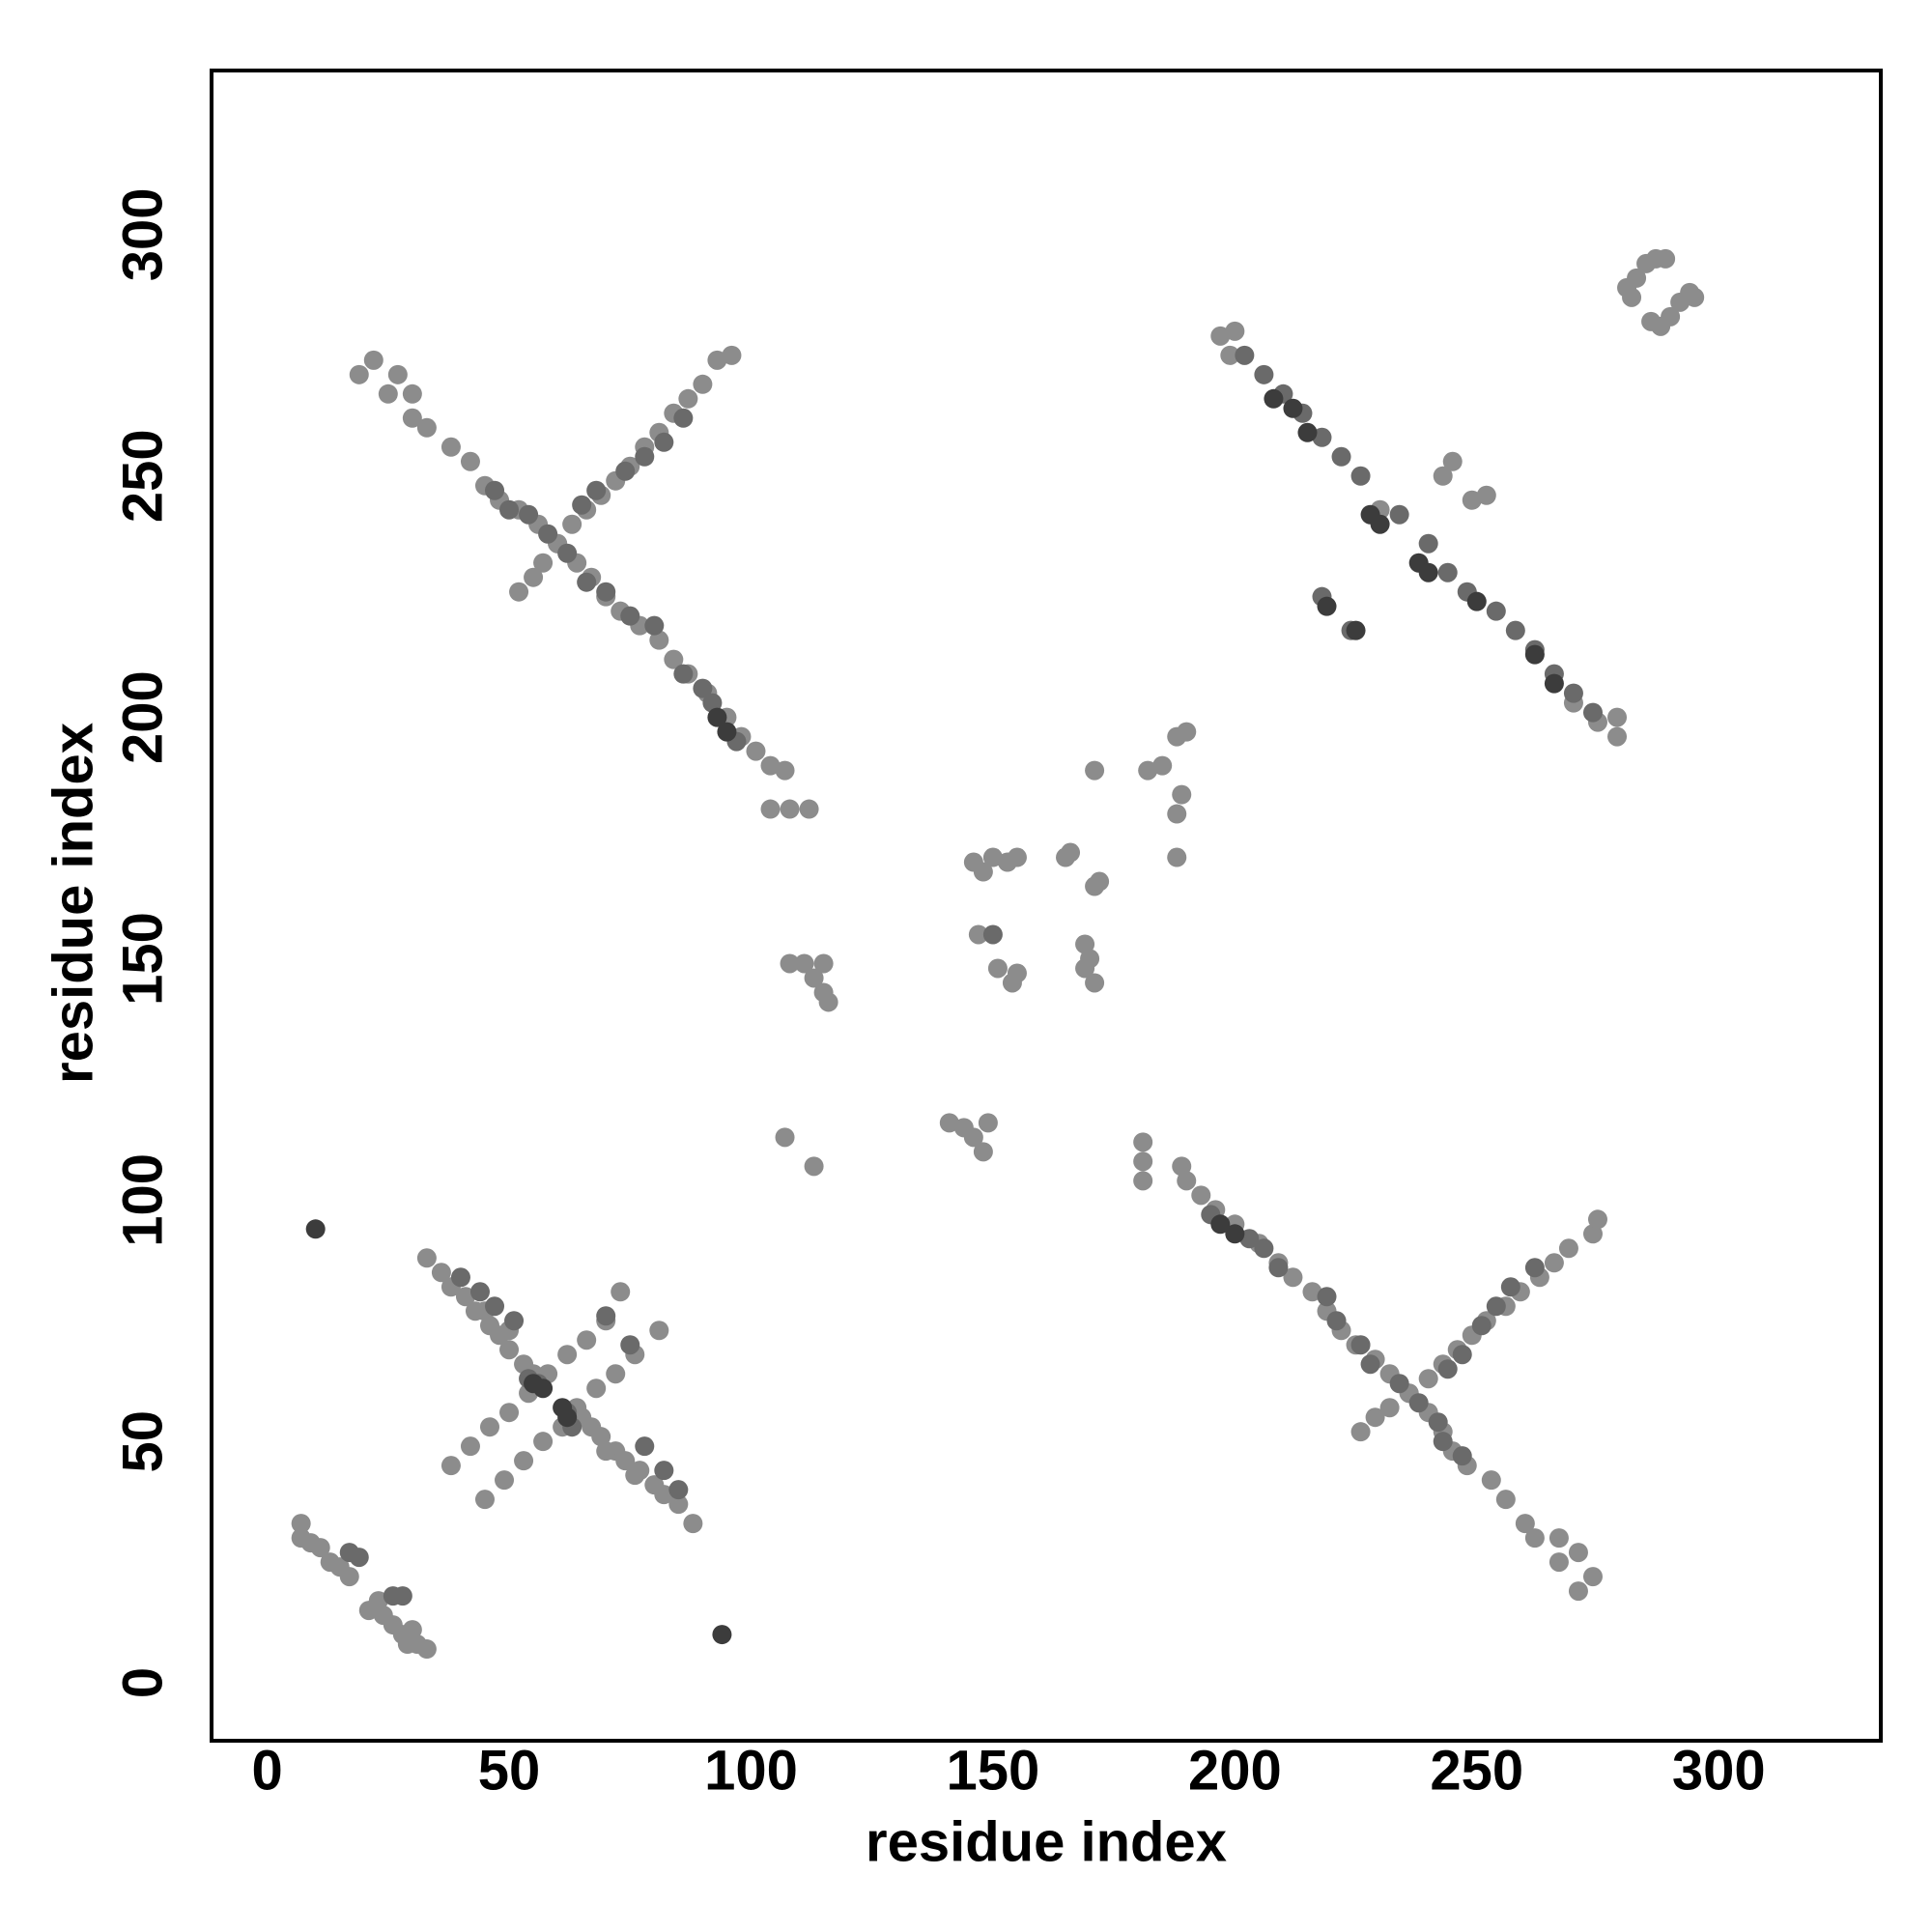 This screenshot has width=1932, height=1932. Describe the element at coordinates (993, 1770) in the screenshot. I see `x-tick-label: 150` at that location.